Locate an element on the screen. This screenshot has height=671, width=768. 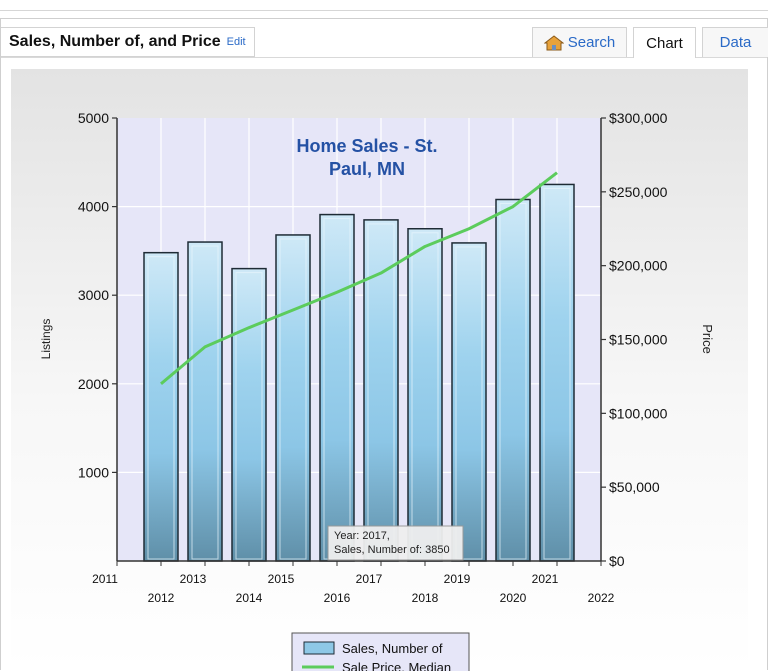
bar-2018 is located at coordinates (425, 395).